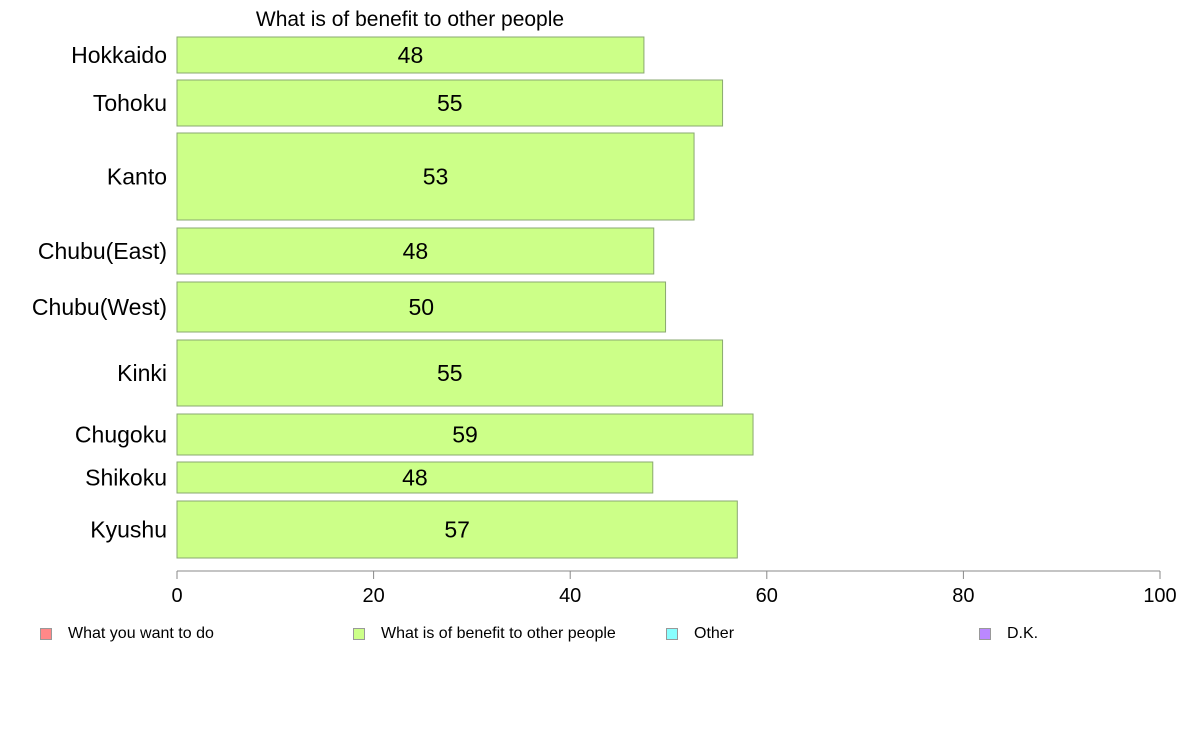 This screenshot has height=736, width=1188. I want to click on bar-chubu-east, so click(415, 251).